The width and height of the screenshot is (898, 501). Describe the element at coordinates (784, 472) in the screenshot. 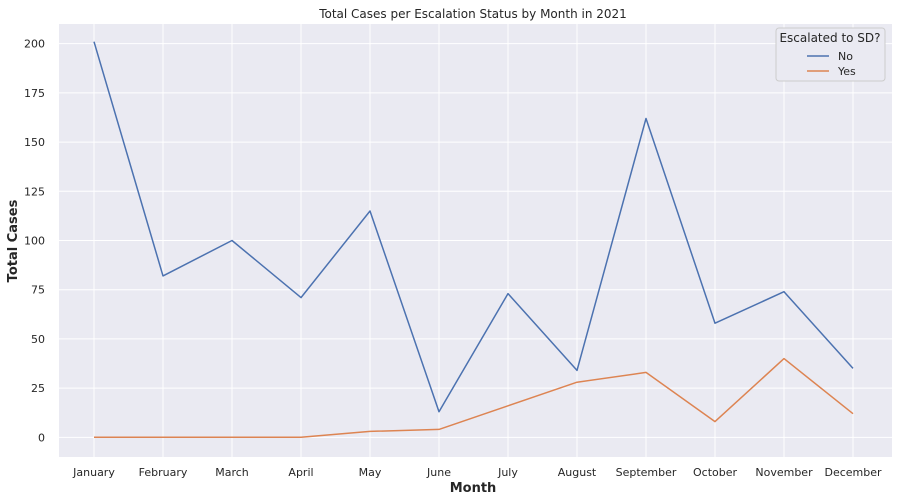

I see `x-tick-label: November` at that location.